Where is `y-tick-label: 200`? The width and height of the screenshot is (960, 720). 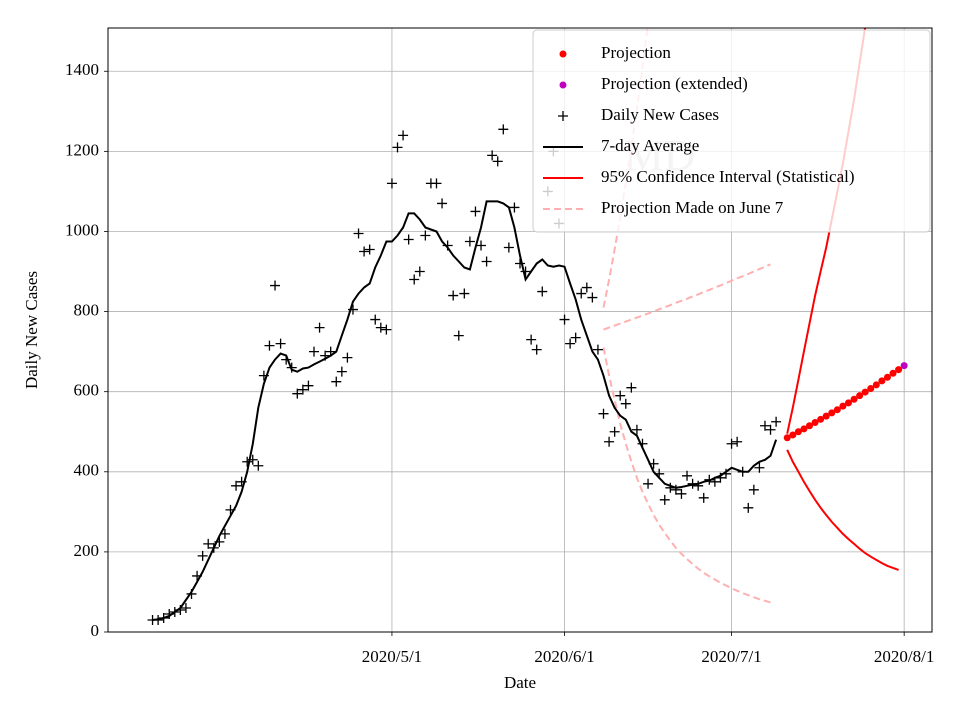
y-tick-label: 200 is located at coordinates (87, 550).